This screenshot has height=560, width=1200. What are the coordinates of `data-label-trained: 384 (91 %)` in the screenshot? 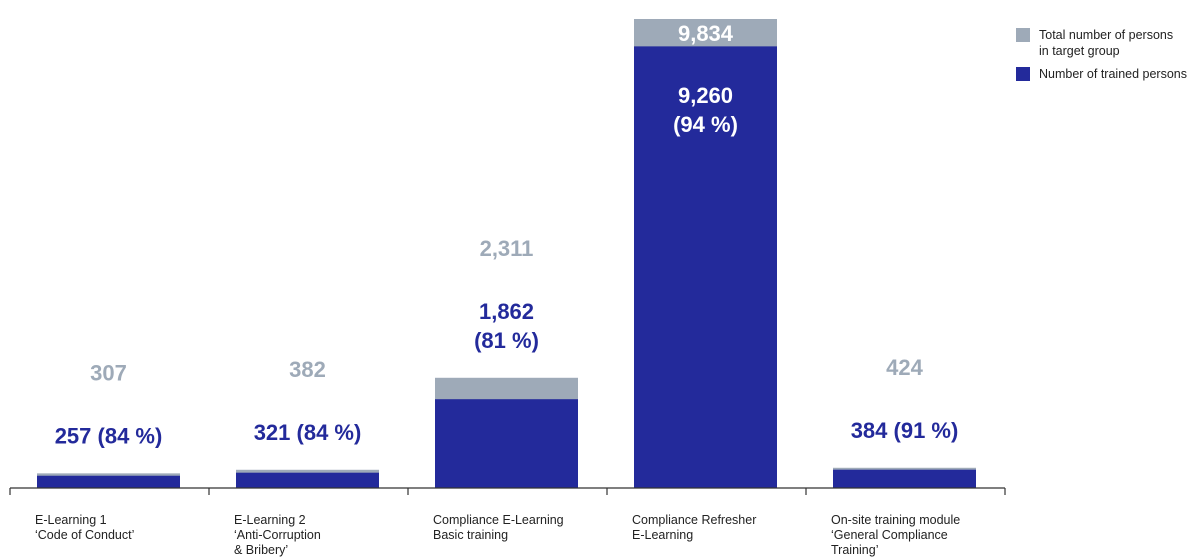 It's located at (905, 430).